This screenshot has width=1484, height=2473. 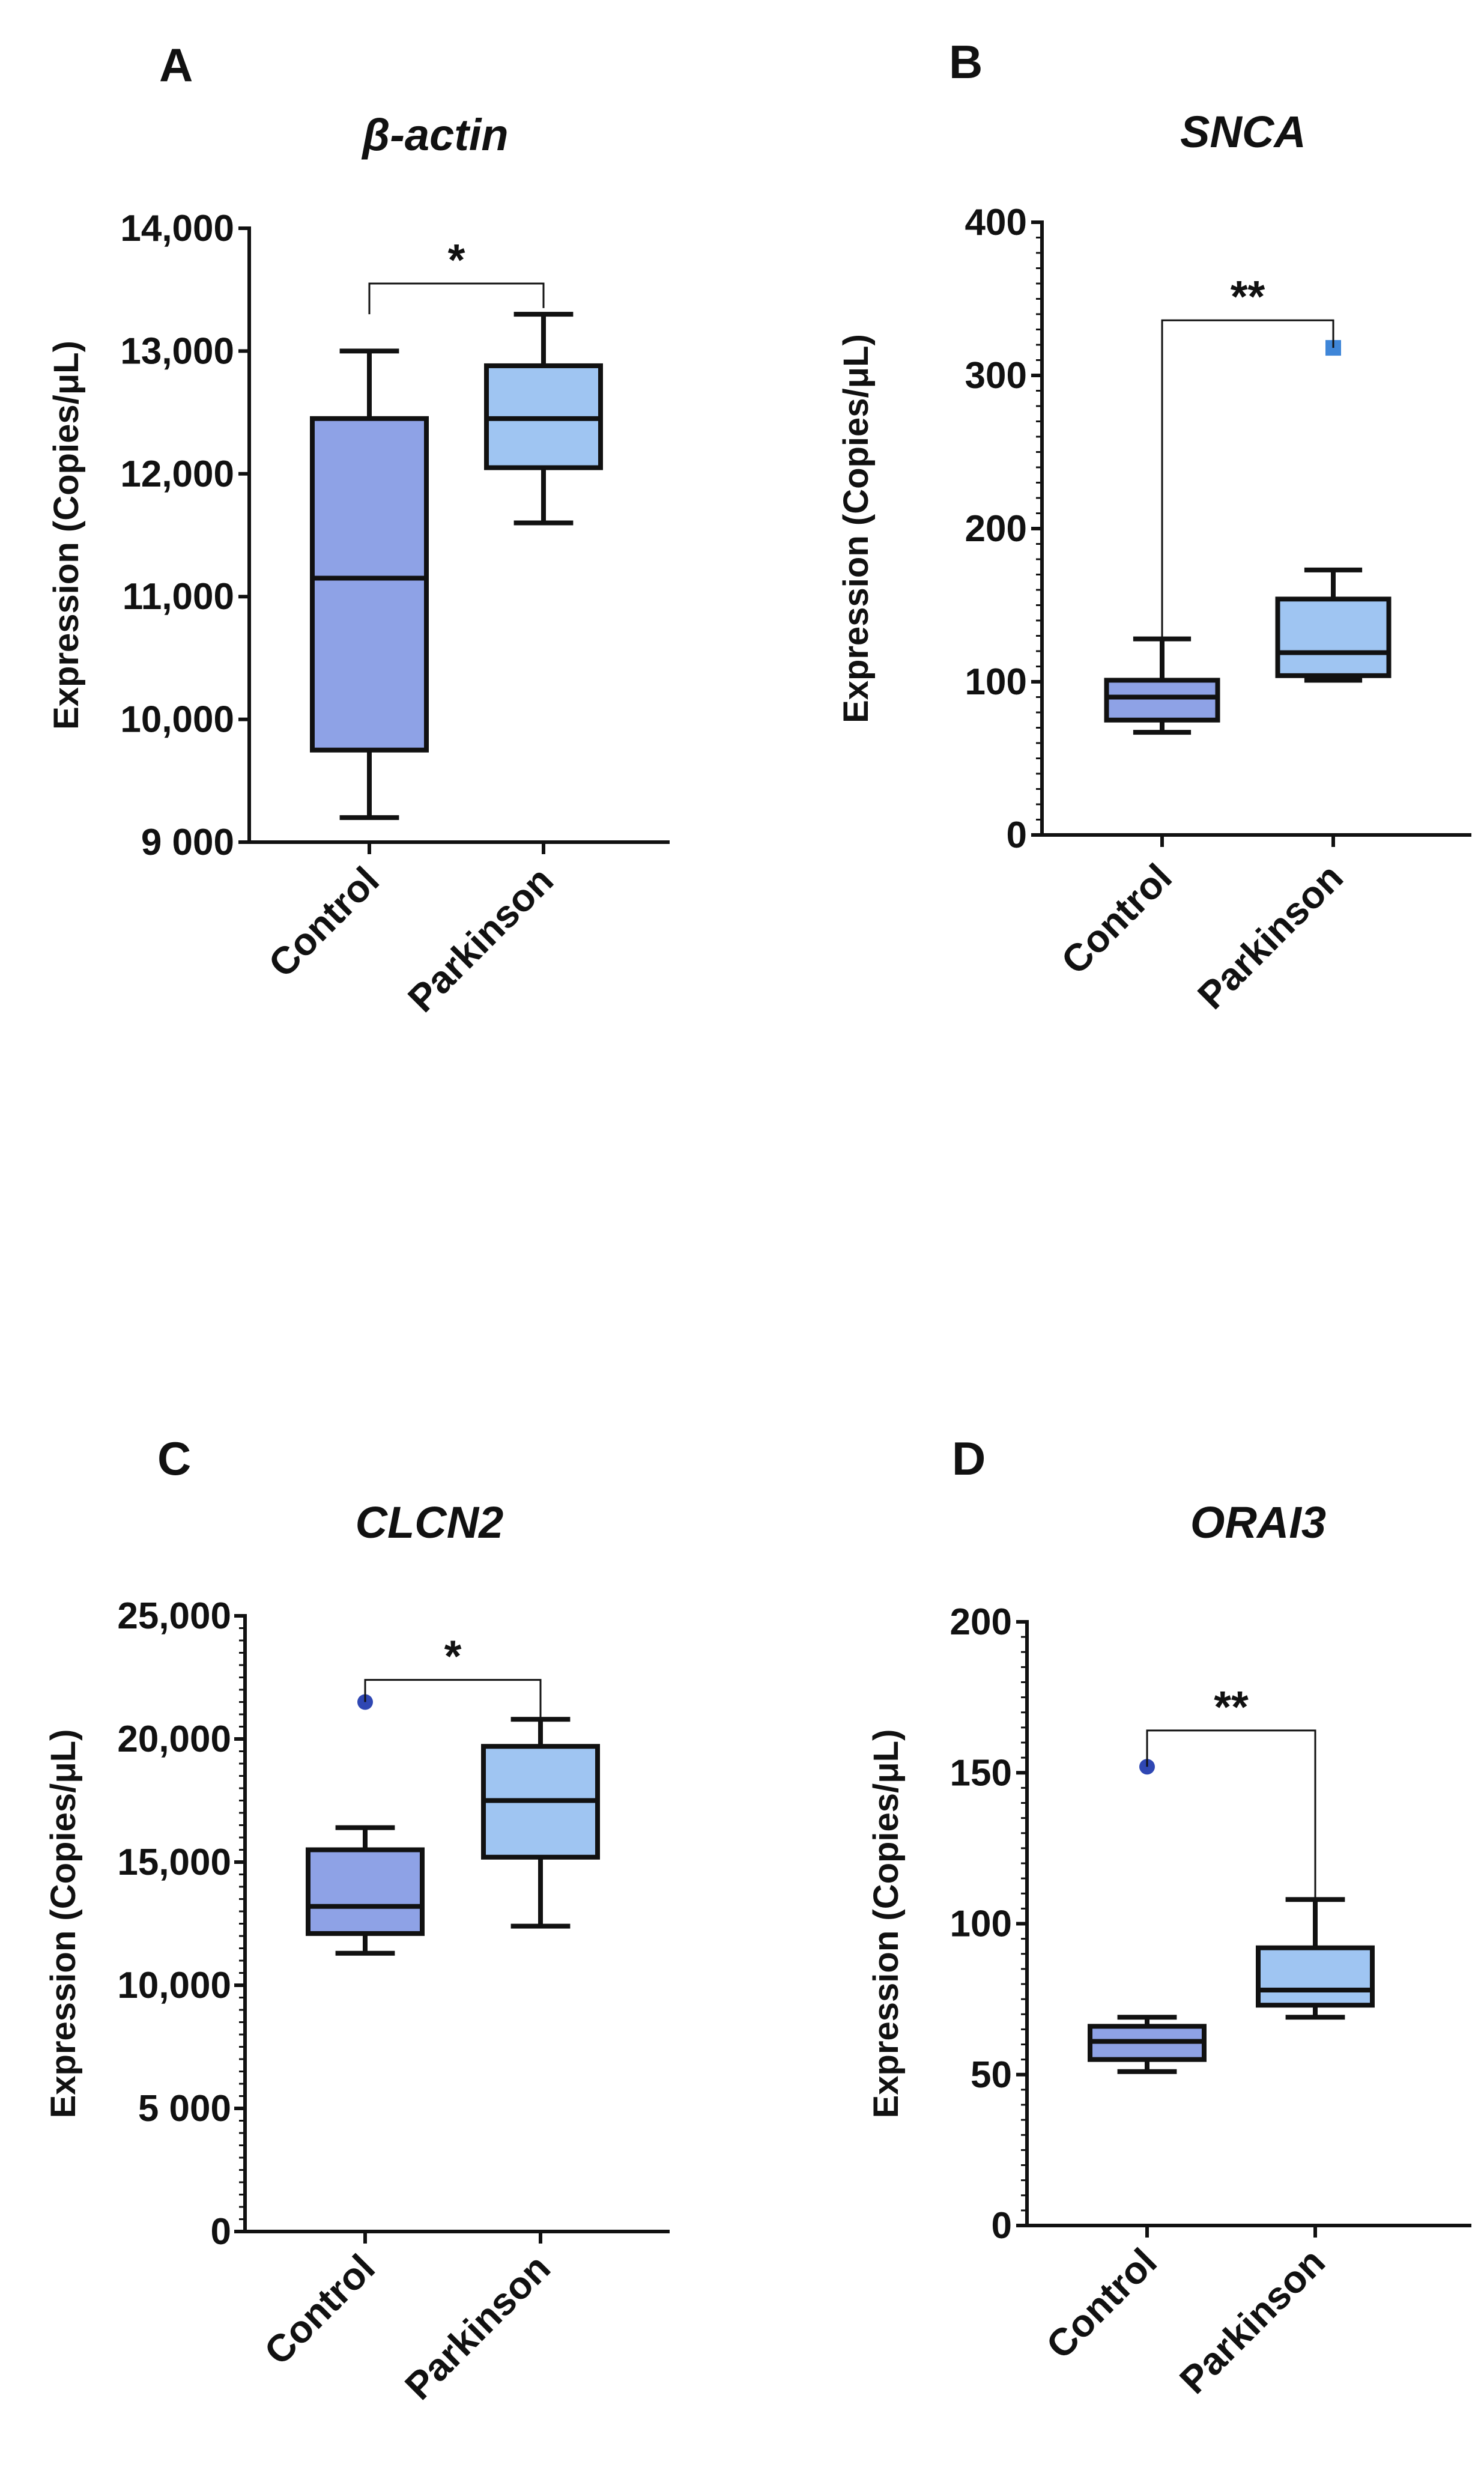 What do you see at coordinates (1243, 132) in the screenshot?
I see `chart-title: SNCA` at bounding box center [1243, 132].